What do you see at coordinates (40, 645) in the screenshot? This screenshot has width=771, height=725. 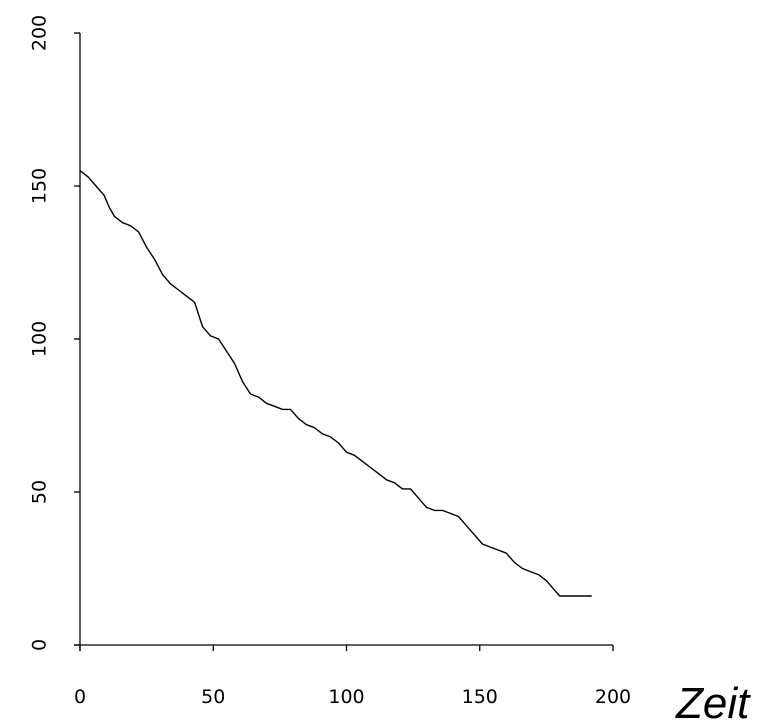 I see `y-tick-label: 0` at bounding box center [40, 645].